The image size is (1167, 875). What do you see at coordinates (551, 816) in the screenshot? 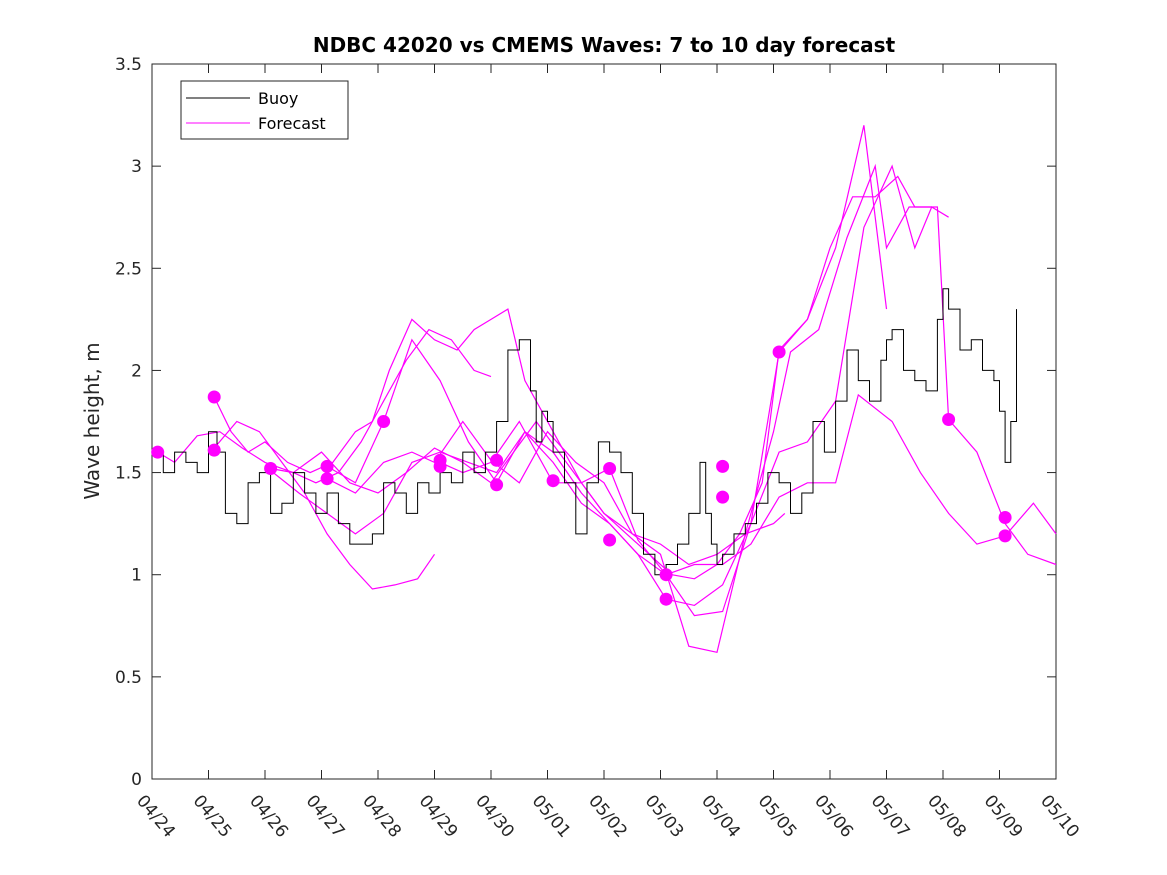
I see `x-tick-label: 05/01` at bounding box center [551, 816].